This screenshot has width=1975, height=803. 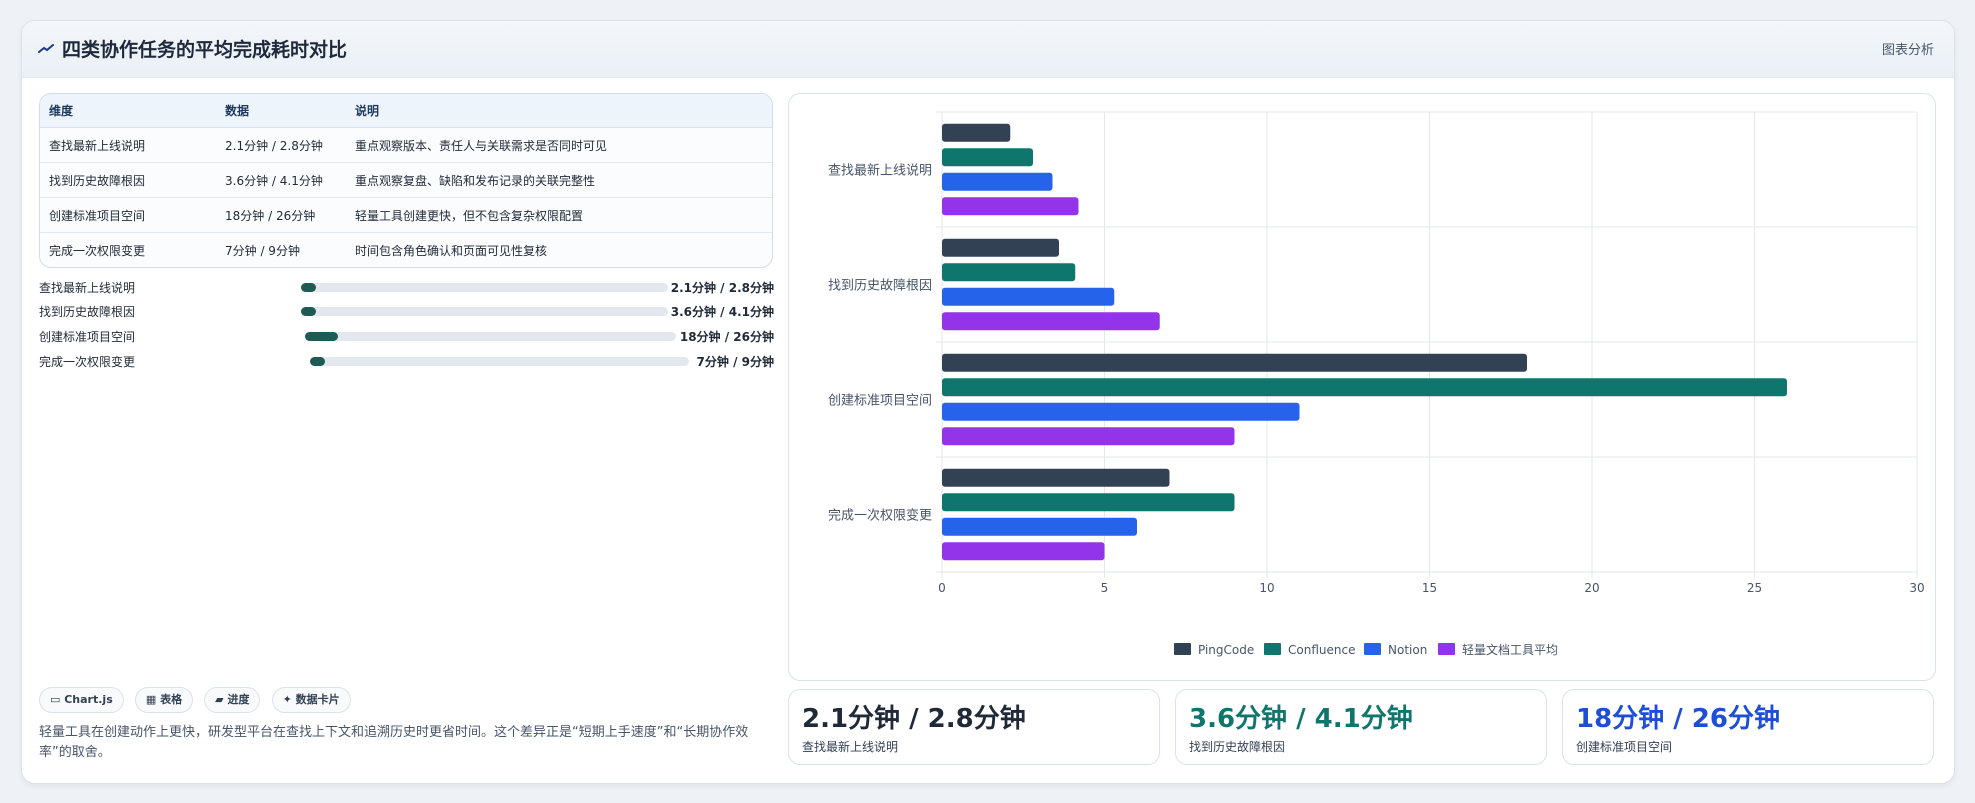 I want to click on chip-label: Chart.js, so click(x=88, y=699).